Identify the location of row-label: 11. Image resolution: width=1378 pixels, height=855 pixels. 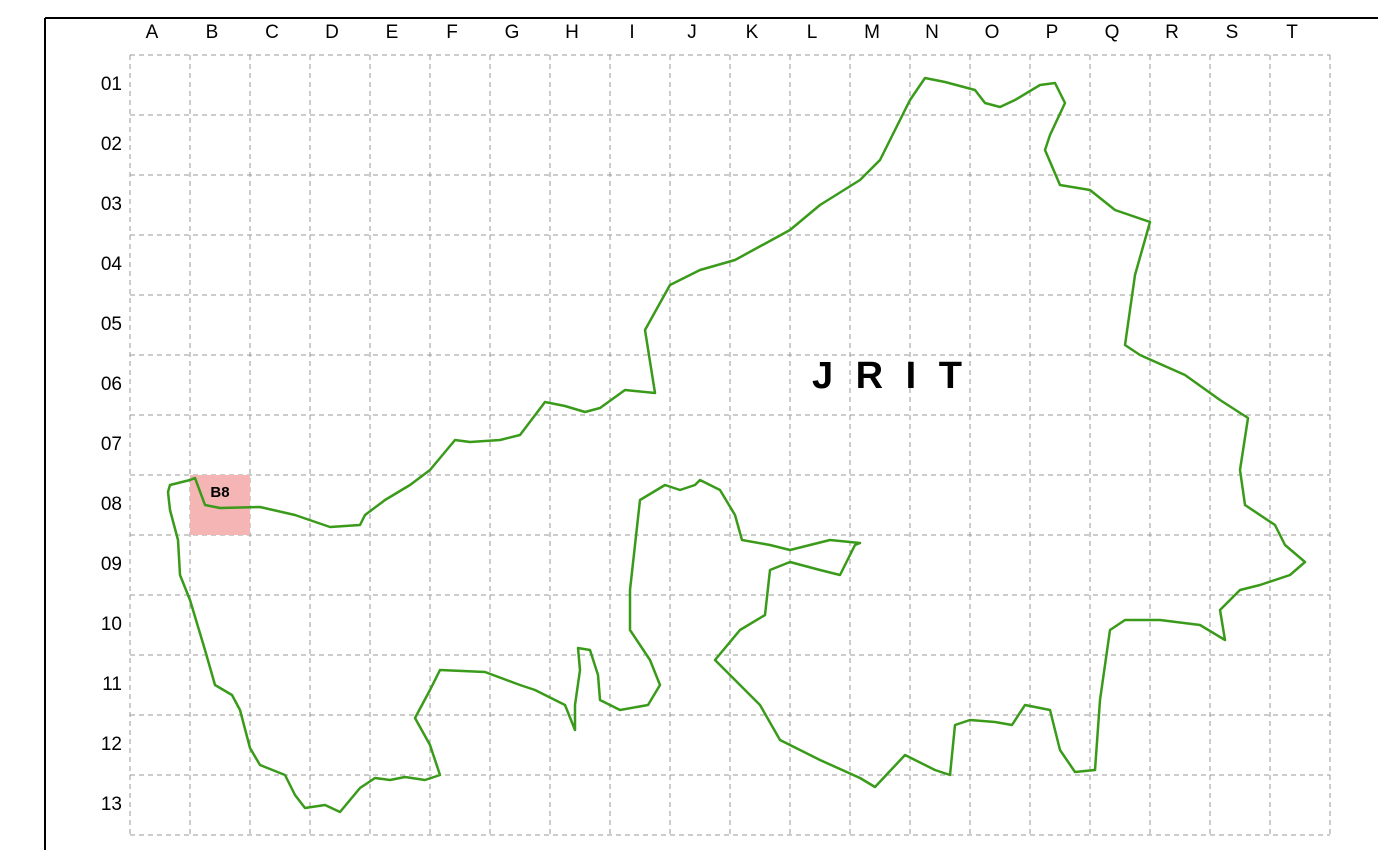
(112, 684).